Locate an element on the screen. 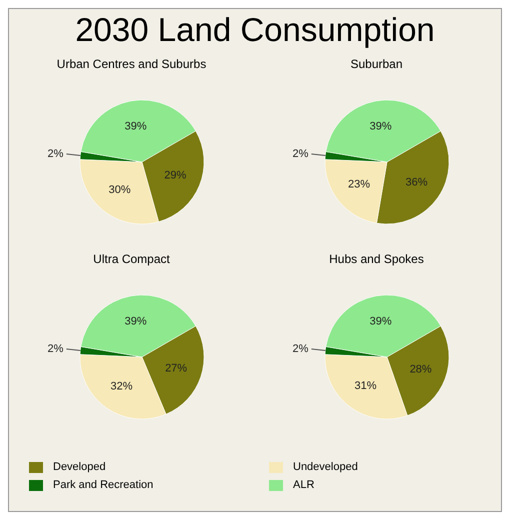  chart-subtitle: Suburban is located at coordinates (376, 65).